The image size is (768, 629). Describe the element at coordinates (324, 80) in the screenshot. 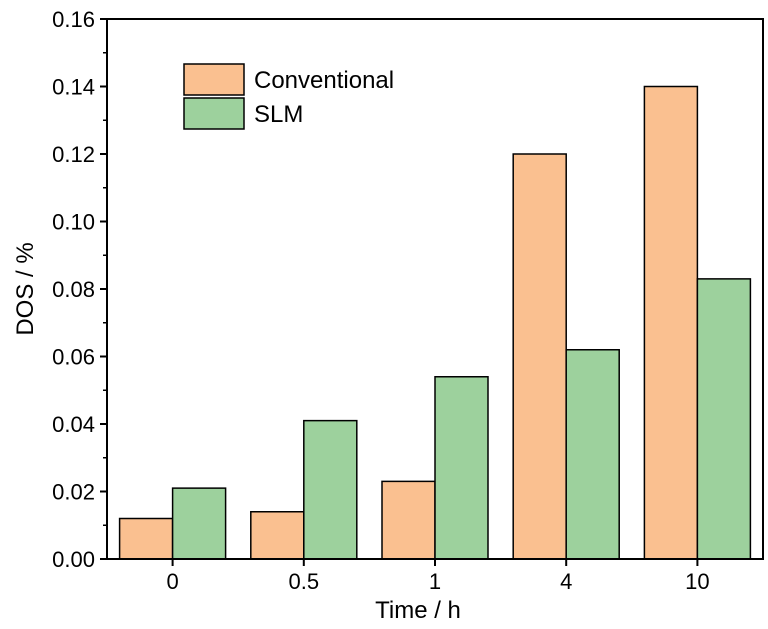

I see `legend-label-conventional: Conventional` at that location.